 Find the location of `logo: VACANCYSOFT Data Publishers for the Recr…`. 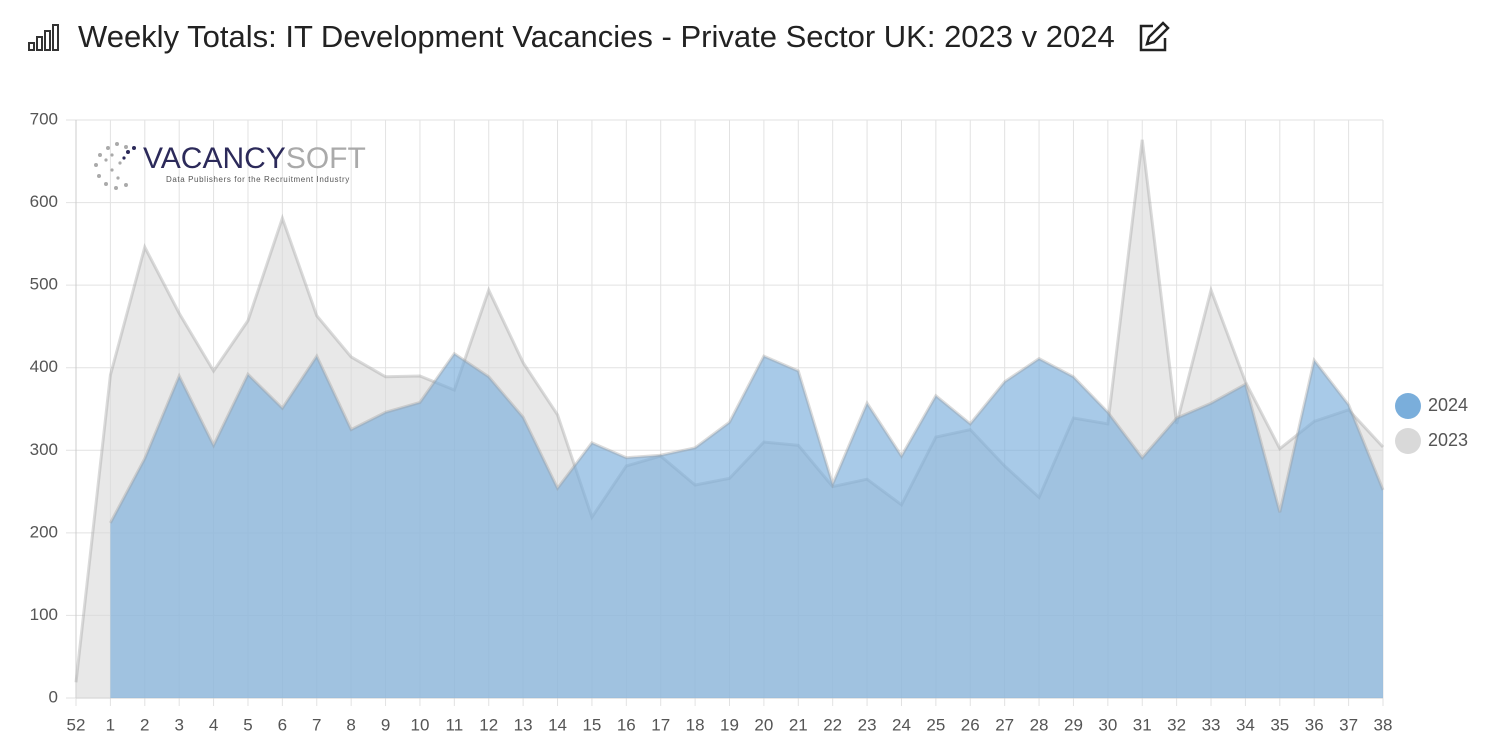

logo: VACANCYSOFT Data Publishers for the Recr… is located at coordinates (230, 166).